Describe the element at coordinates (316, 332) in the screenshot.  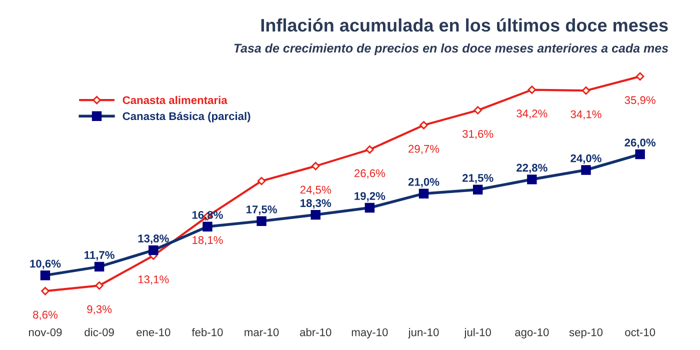
I see `x-tick-label: abr-10` at that location.